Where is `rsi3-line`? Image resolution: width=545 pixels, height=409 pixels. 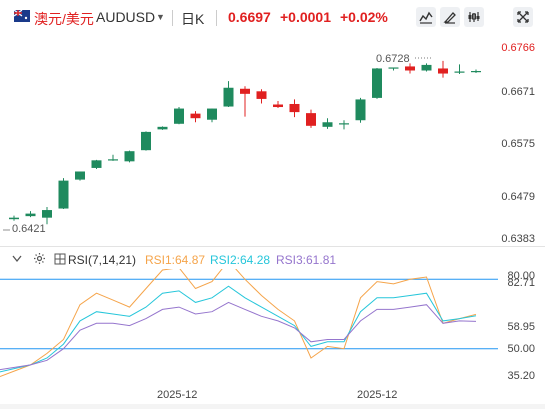
rsi3-line is located at coordinates (238, 336).